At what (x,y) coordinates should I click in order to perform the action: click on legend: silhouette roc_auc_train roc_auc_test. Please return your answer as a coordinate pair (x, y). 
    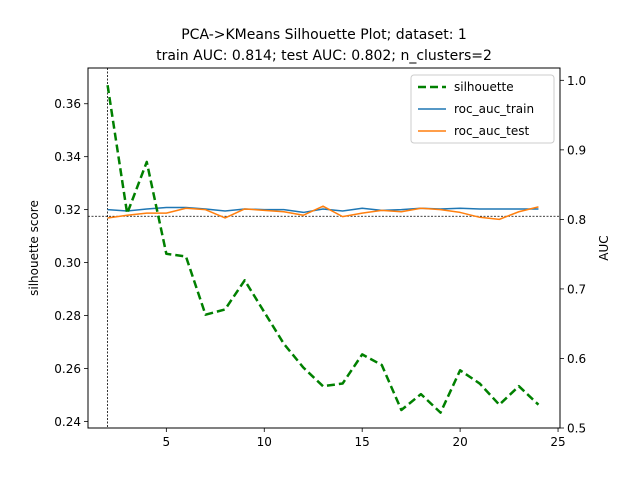
    Looking at the image, I should click on (482, 109).